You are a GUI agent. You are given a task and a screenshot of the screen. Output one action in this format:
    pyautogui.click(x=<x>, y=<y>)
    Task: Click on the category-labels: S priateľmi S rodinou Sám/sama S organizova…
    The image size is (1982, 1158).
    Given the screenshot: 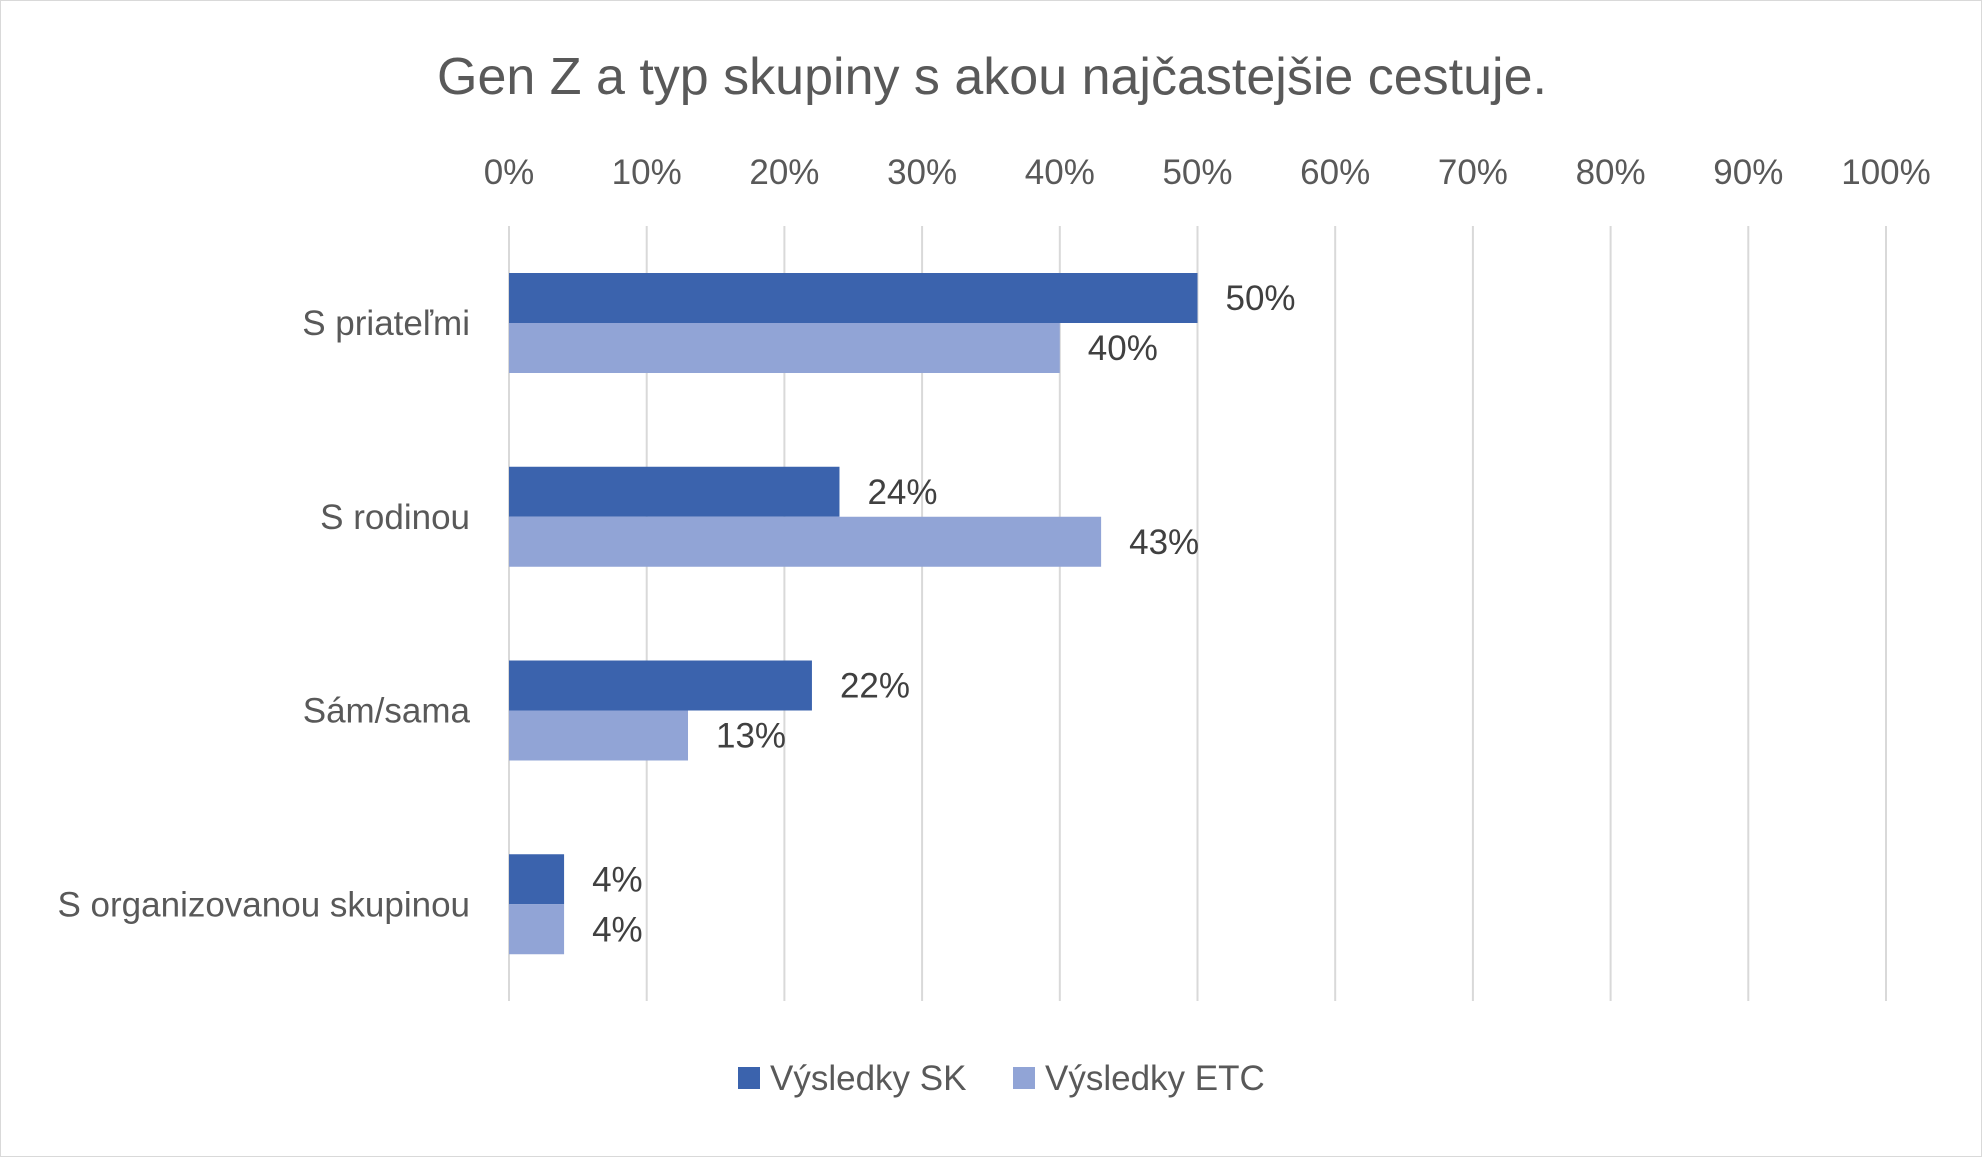 What is the action you would take?
    pyautogui.click(x=263, y=614)
    